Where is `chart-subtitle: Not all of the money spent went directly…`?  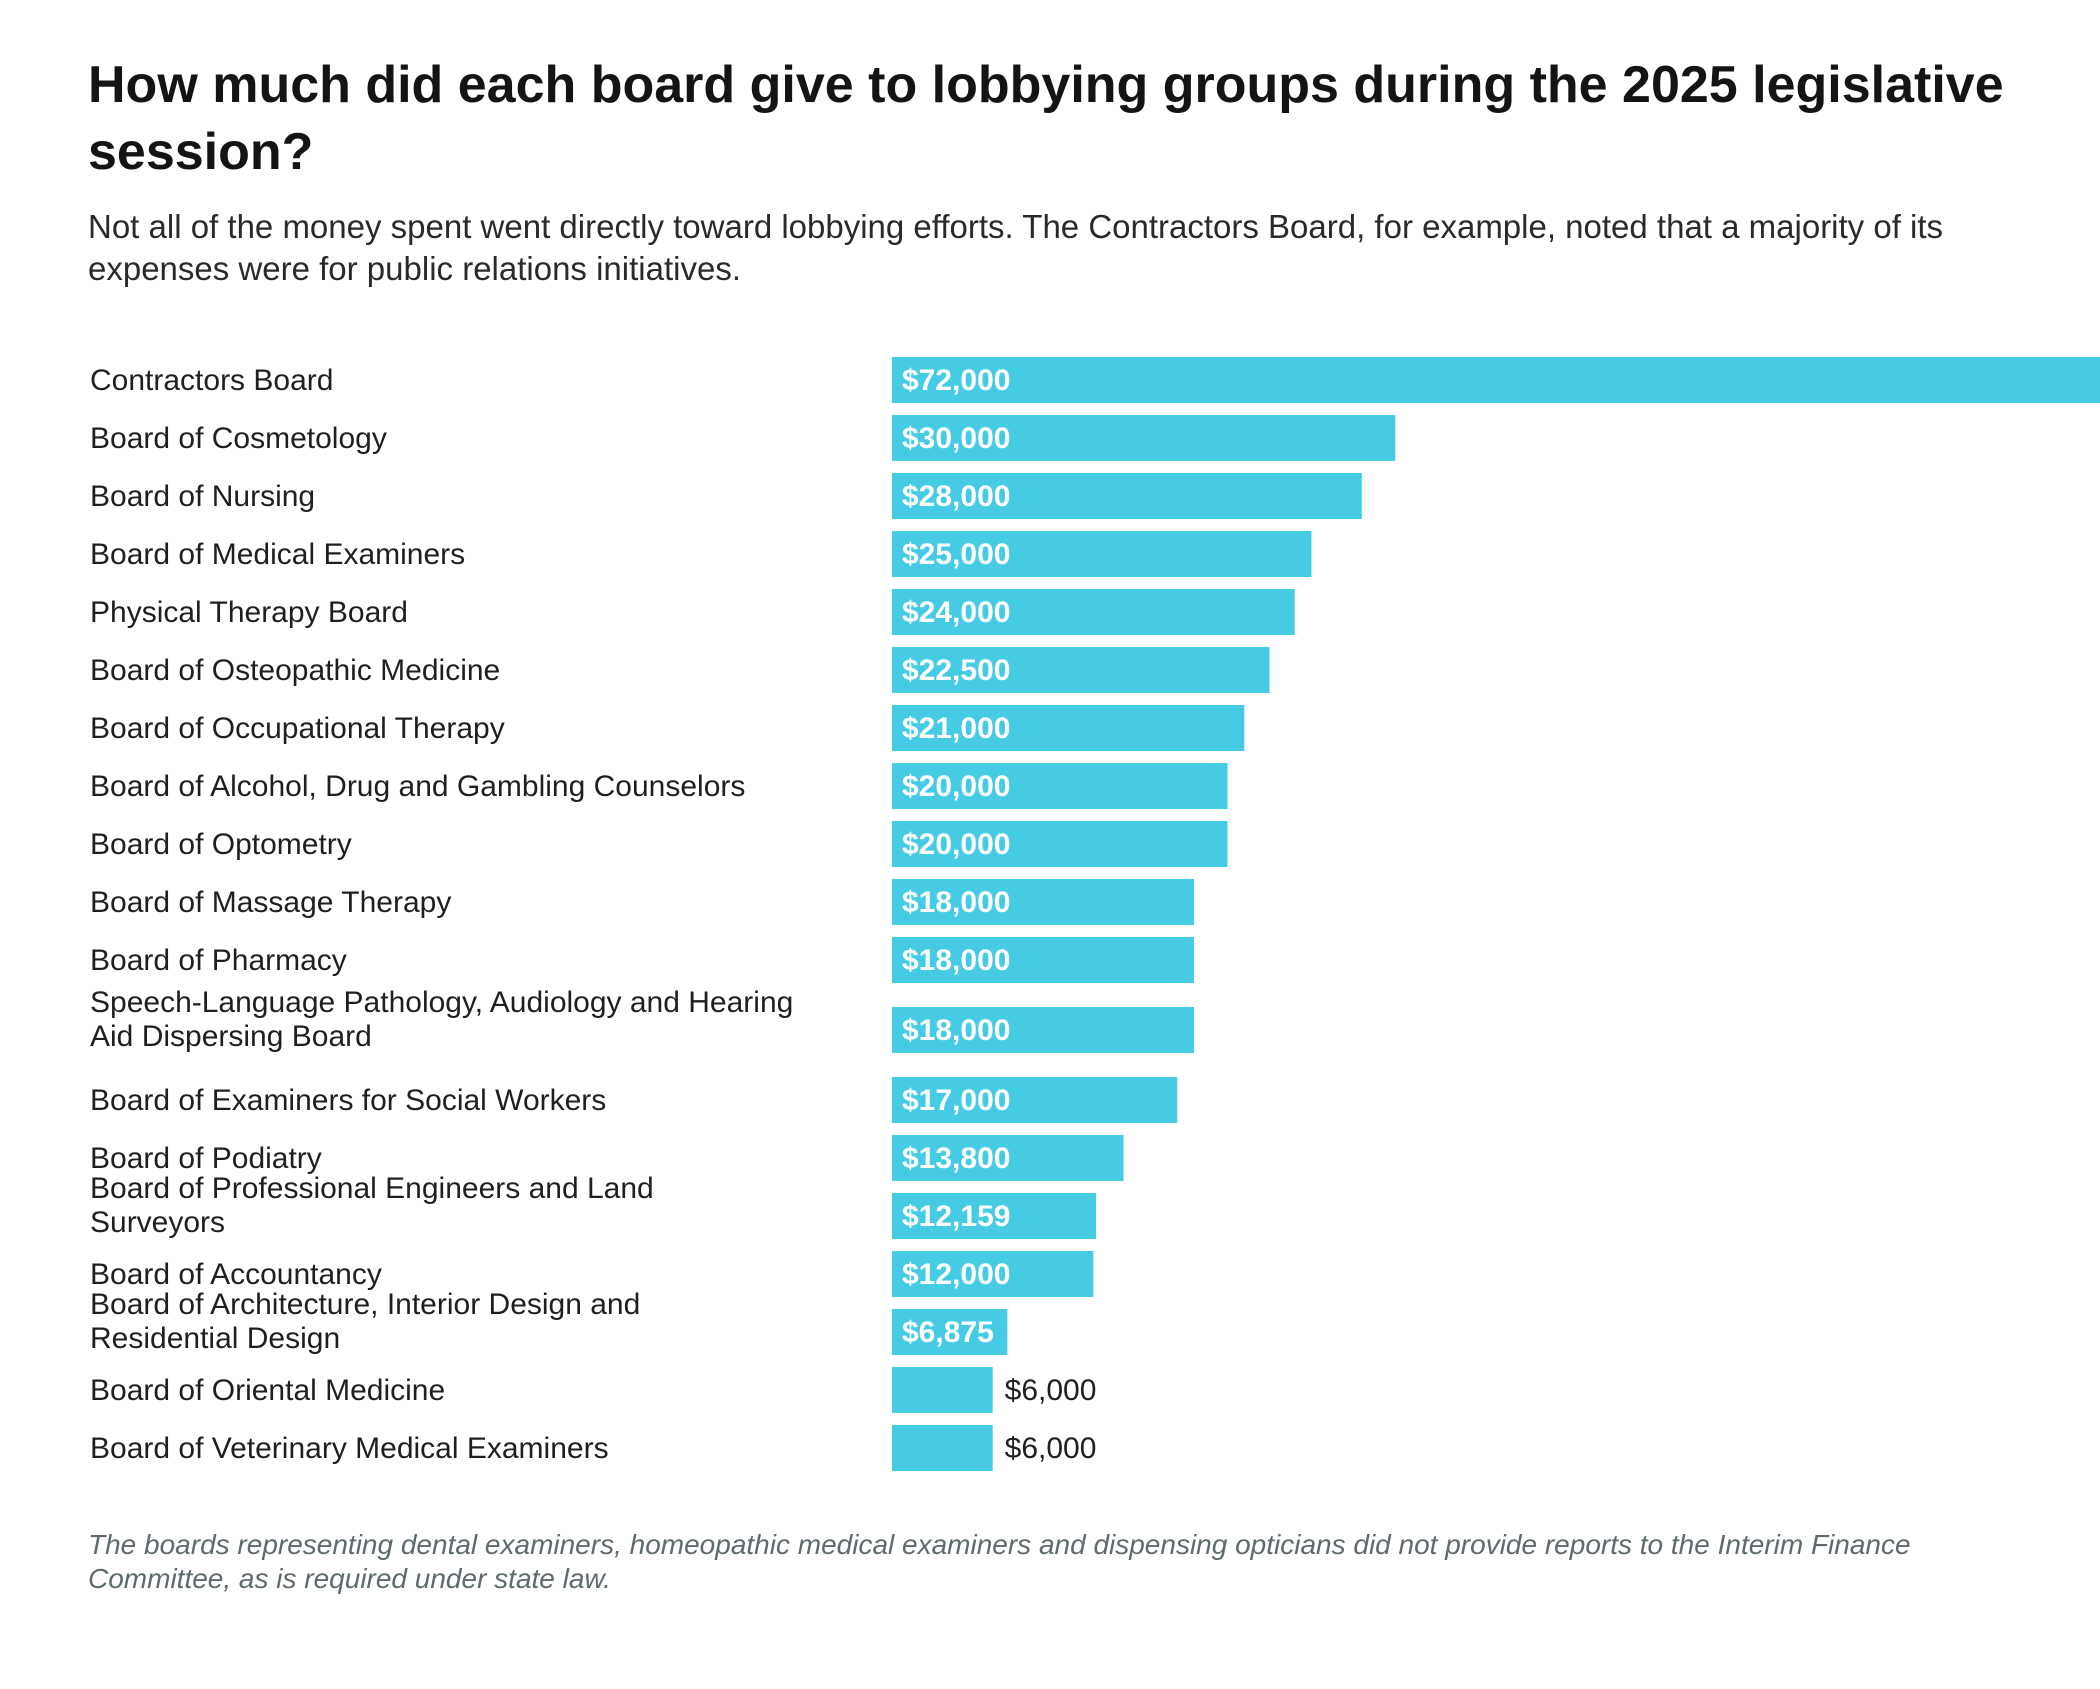
chart-subtitle: Not all of the money spent went directly… is located at coordinates (1016, 247).